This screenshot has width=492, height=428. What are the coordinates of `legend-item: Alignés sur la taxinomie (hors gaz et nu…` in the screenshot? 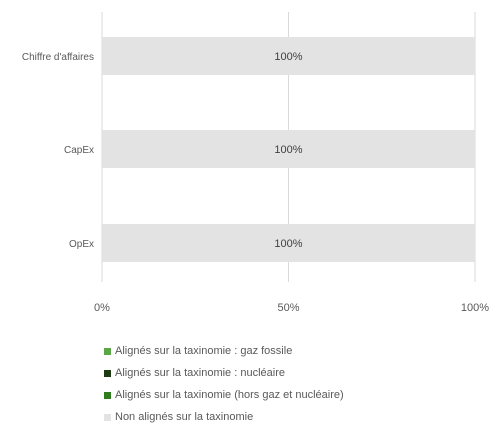 It's located at (224, 395).